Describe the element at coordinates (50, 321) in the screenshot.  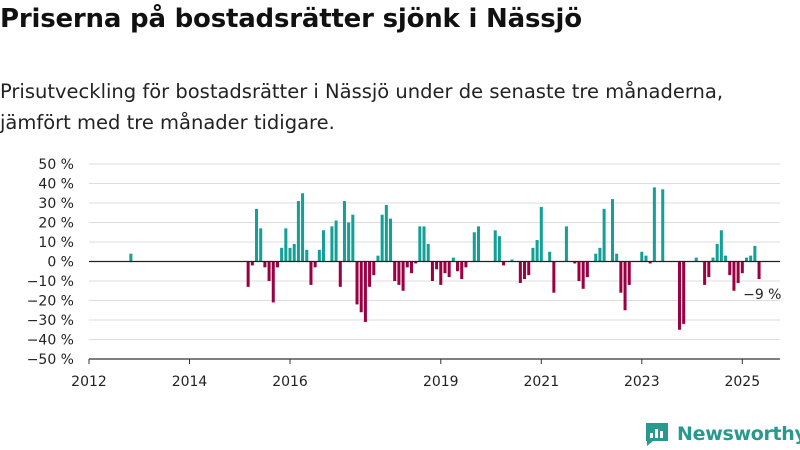
I see `y-tick-label: −30 %` at that location.